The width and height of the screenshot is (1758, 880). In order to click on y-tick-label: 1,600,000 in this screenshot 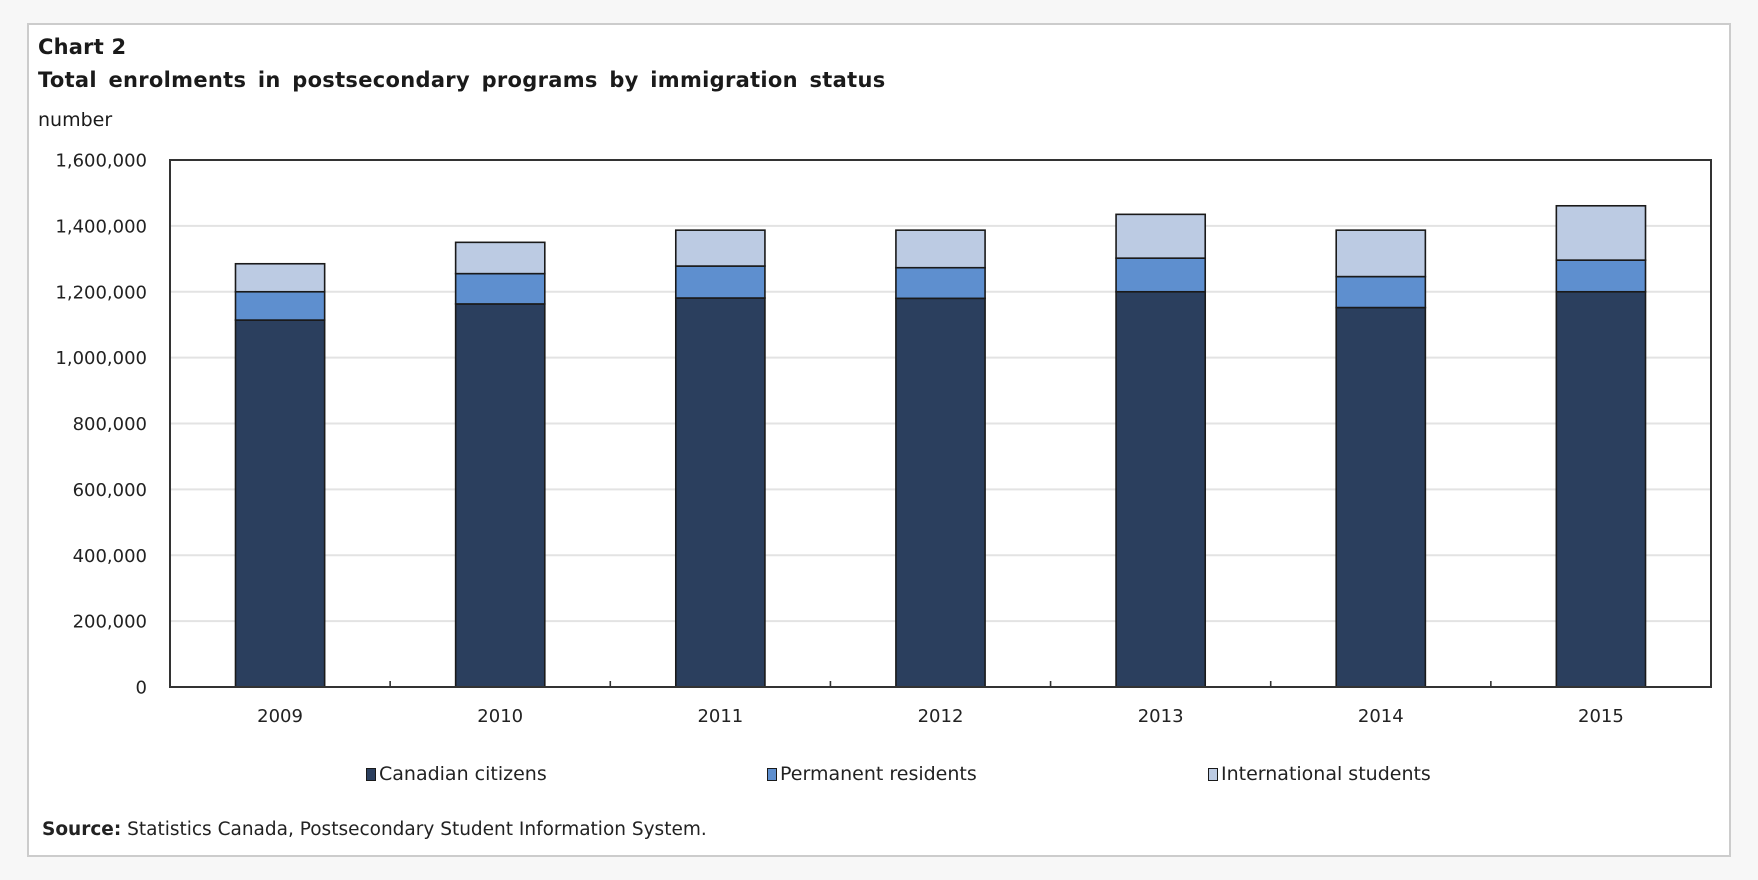, I will do `click(101, 161)`.